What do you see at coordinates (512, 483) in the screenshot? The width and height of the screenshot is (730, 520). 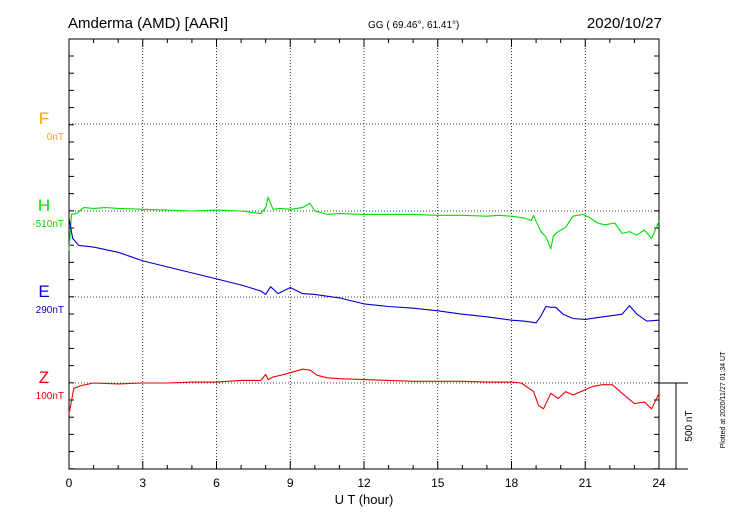 I see `x-tick-label: 18` at bounding box center [512, 483].